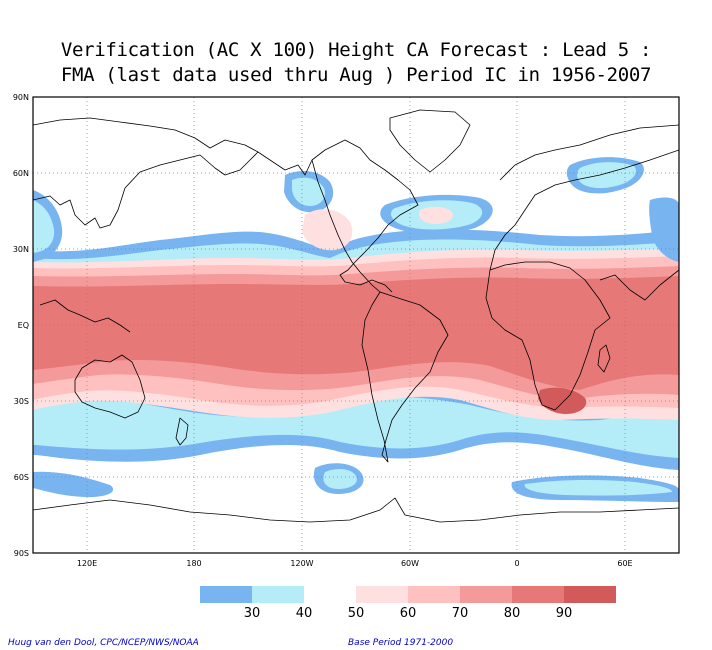  What do you see at coordinates (21, 401) in the screenshot?
I see `lat-label: 30S` at bounding box center [21, 401].